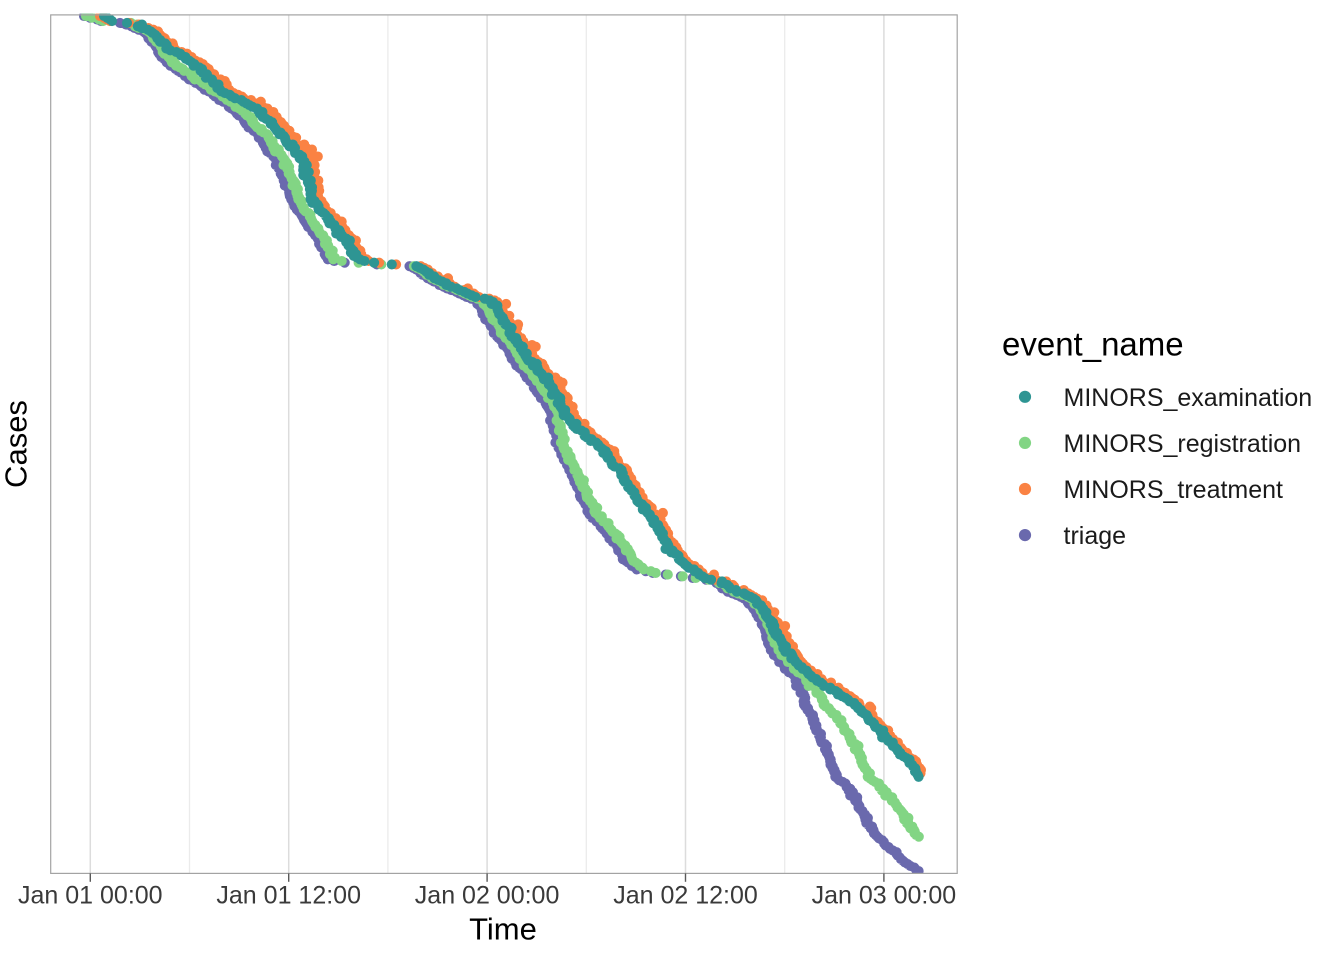  I want to click on svg-text: MINORS_examination, so click(1188, 398).